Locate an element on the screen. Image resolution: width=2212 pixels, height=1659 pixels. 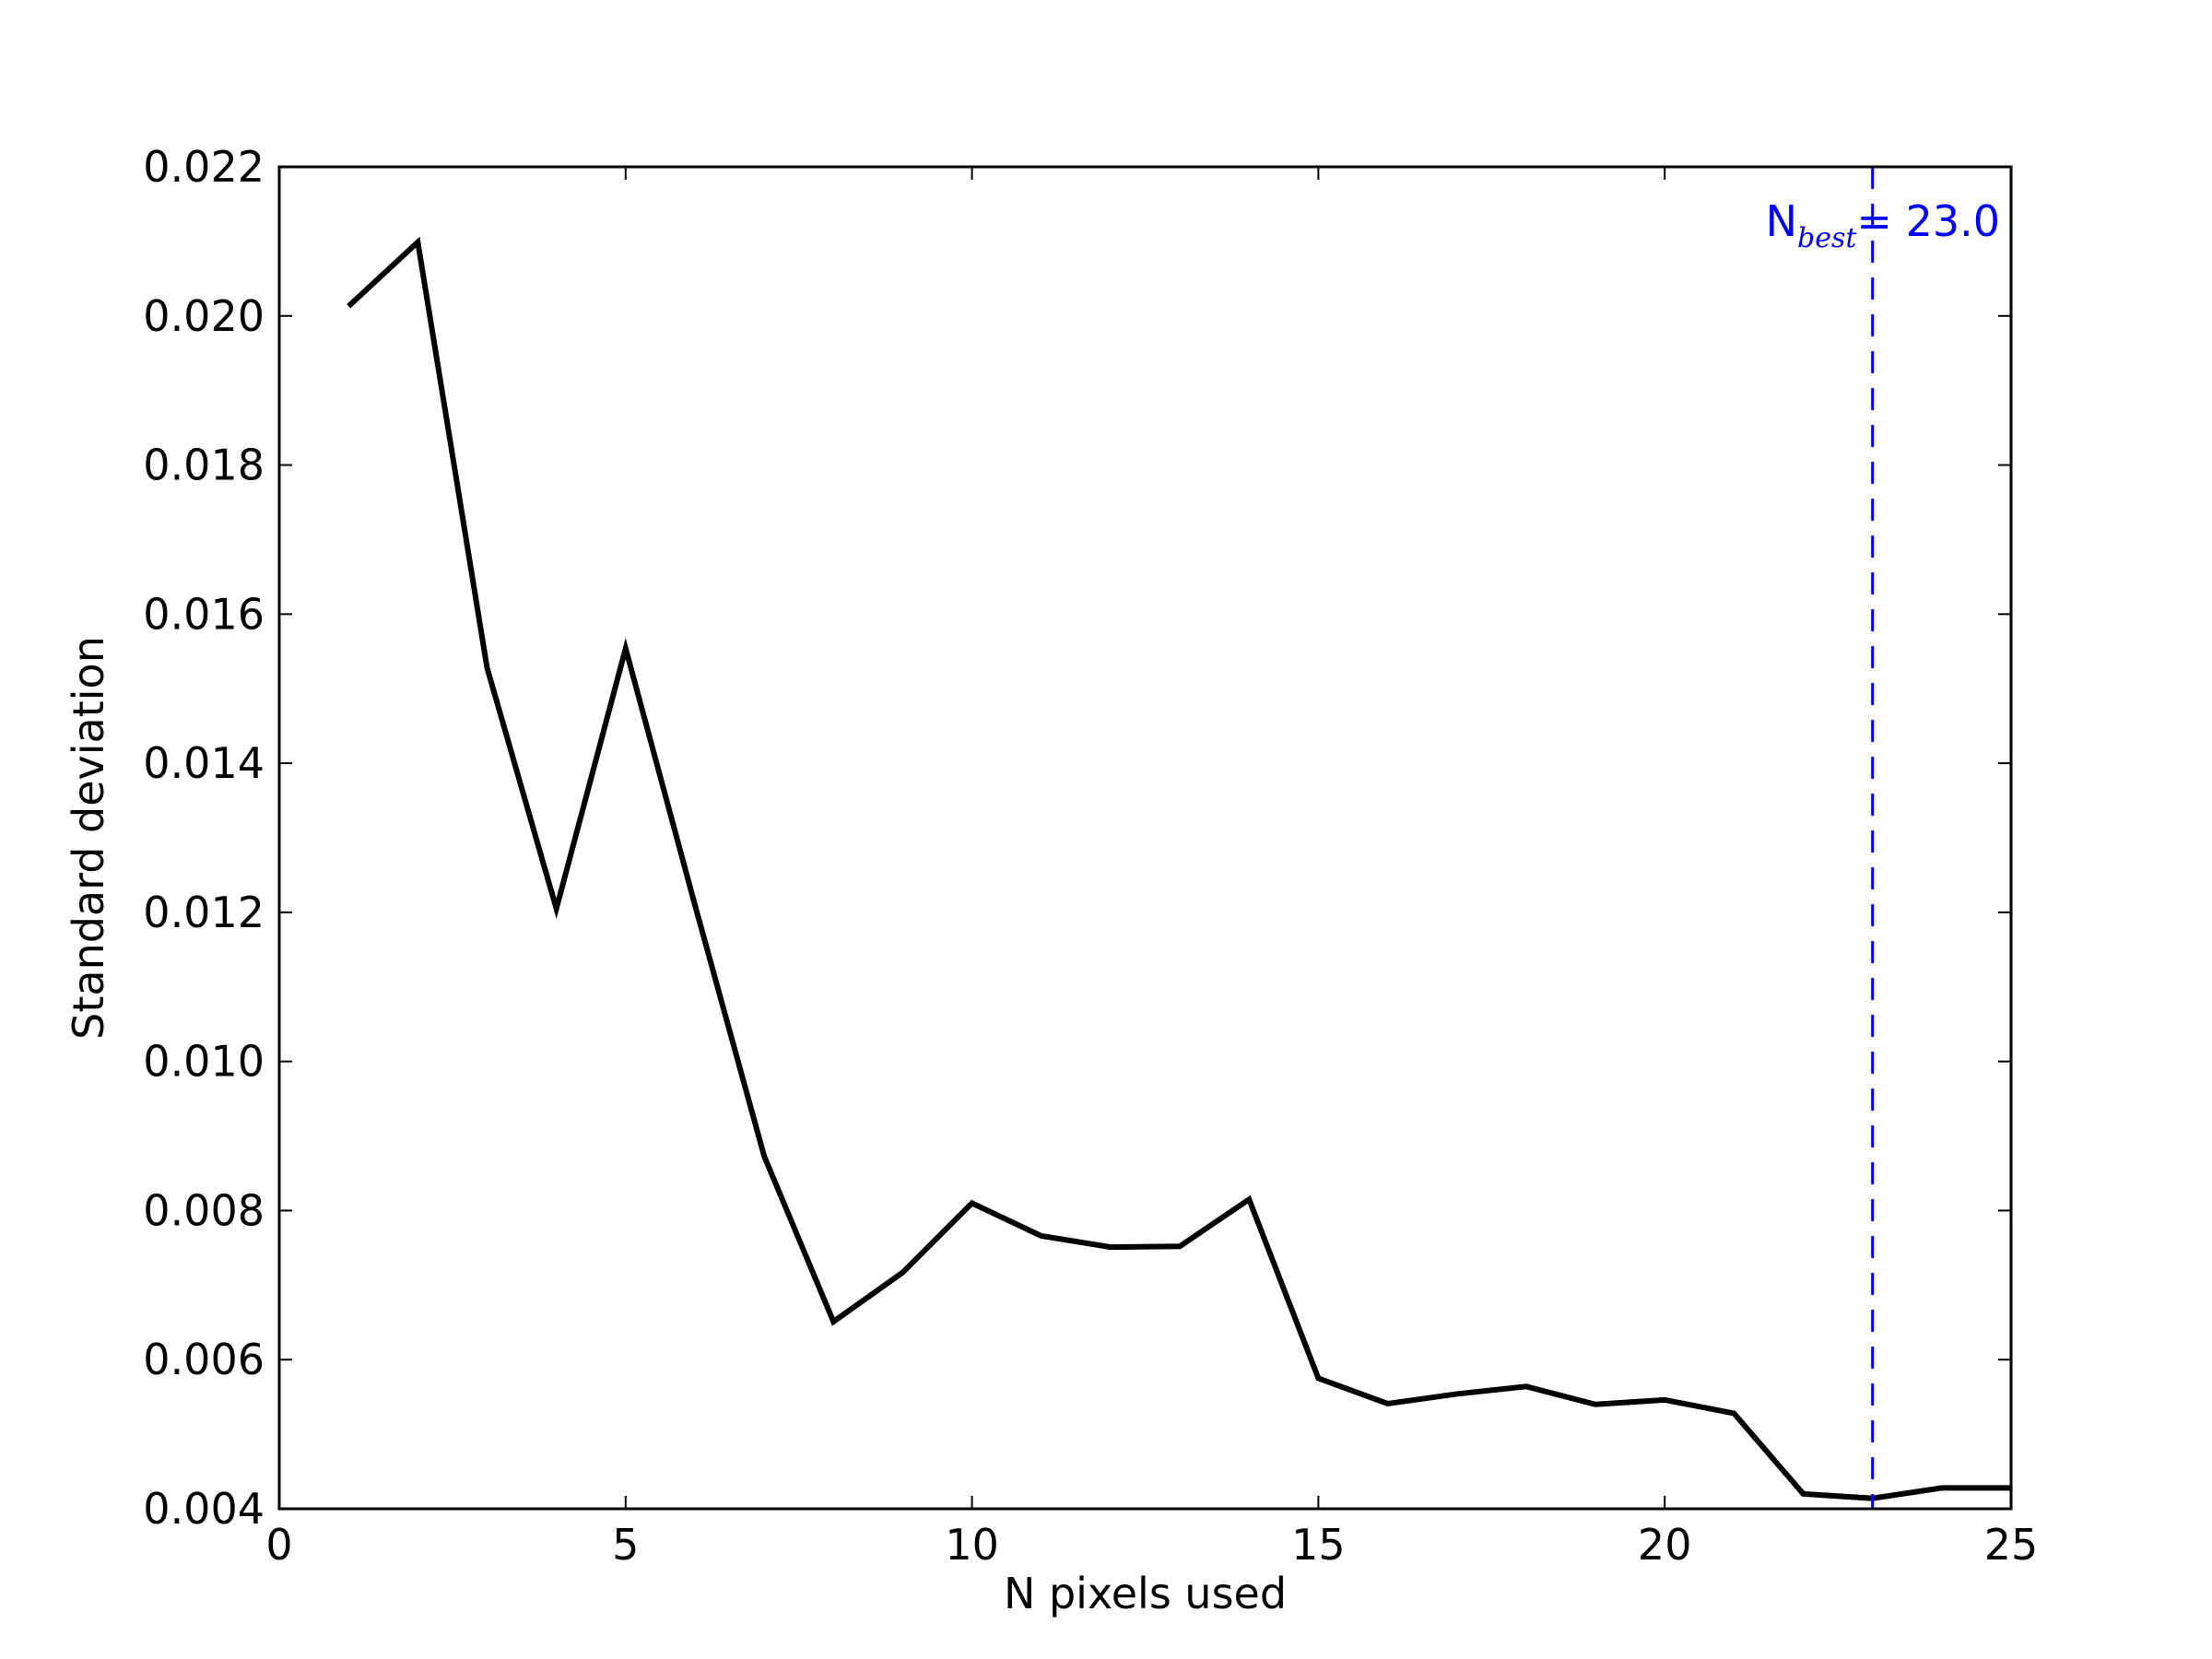
y-tick-label: 0.006 is located at coordinates (204, 1359).